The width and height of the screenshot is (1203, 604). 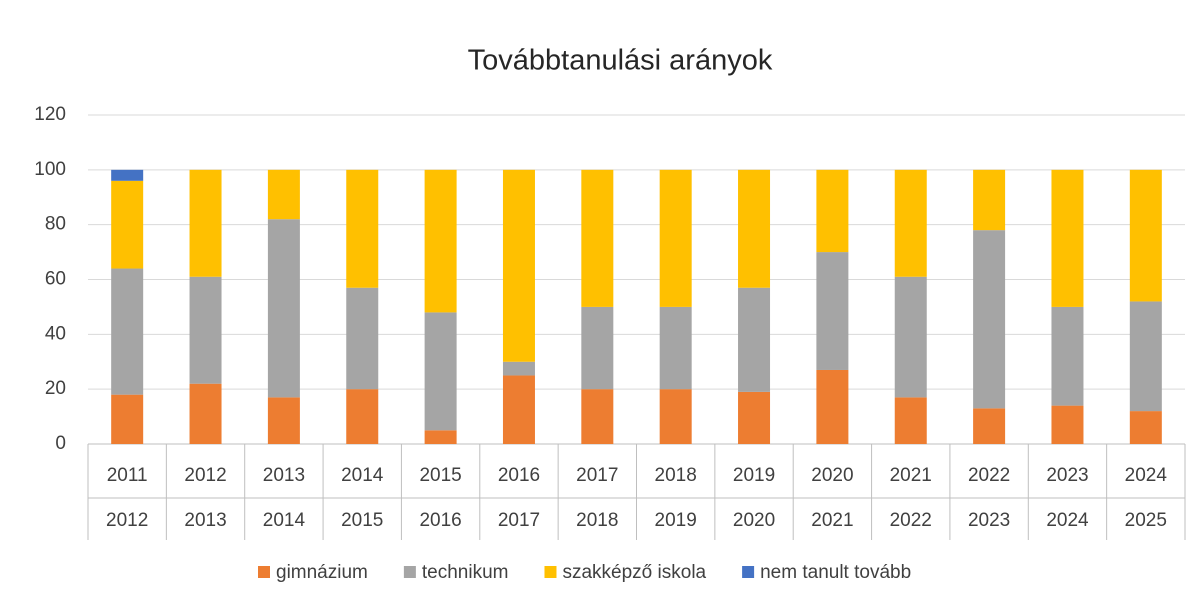 What do you see at coordinates (835, 572) in the screenshot?
I see `legend-label: nem tanult tovább` at bounding box center [835, 572].